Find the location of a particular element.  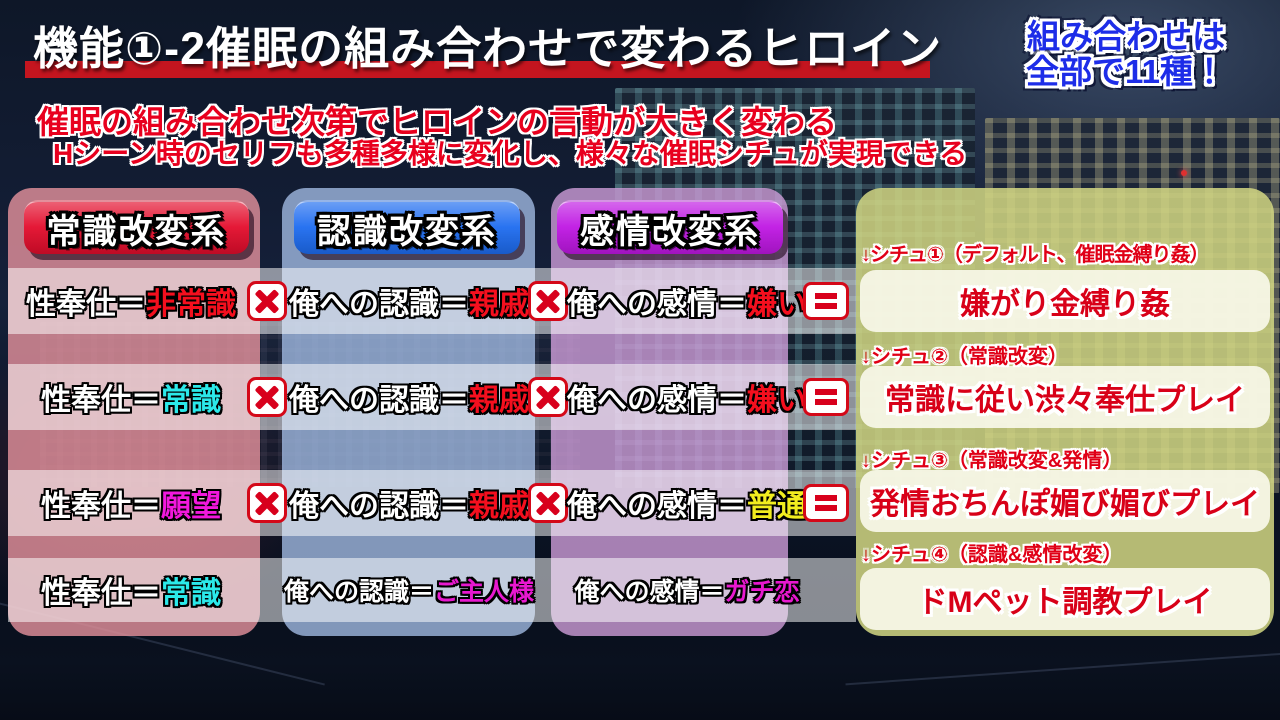

situation-result: 常識に従い渋々奉仕プレイ is located at coordinates (1065, 400).